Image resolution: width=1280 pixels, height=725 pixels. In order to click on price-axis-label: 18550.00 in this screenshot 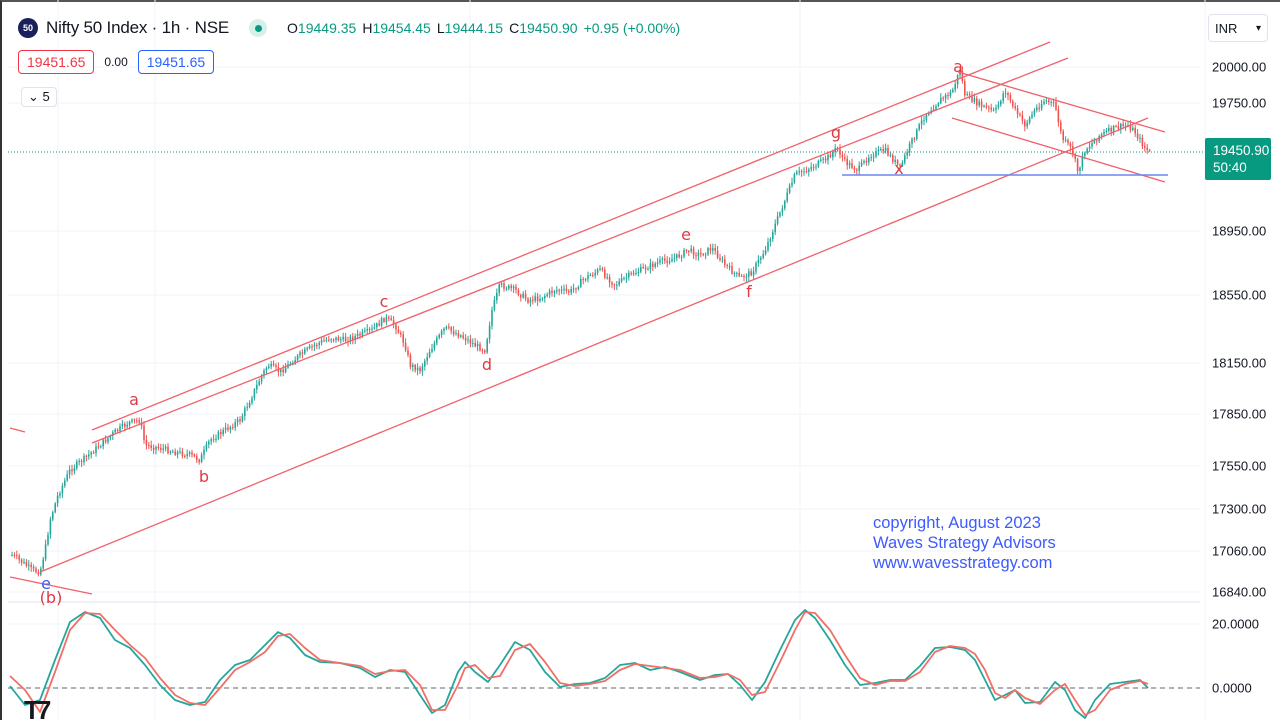, I will do `click(1239, 295)`.